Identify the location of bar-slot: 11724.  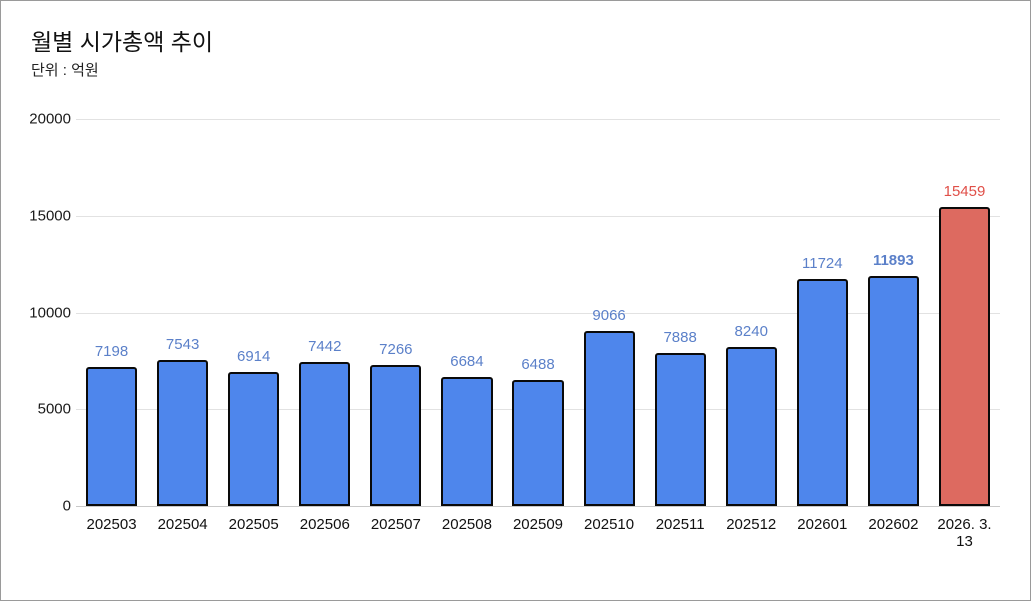
(822, 312).